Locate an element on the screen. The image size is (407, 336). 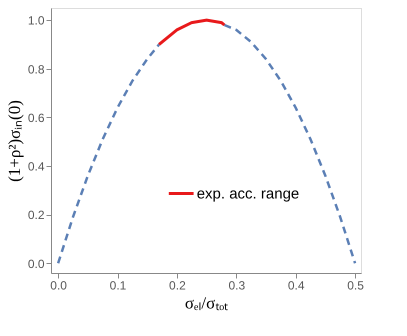
x-axis-title: σₑₗ/σₜₒₜ is located at coordinates (206, 303).